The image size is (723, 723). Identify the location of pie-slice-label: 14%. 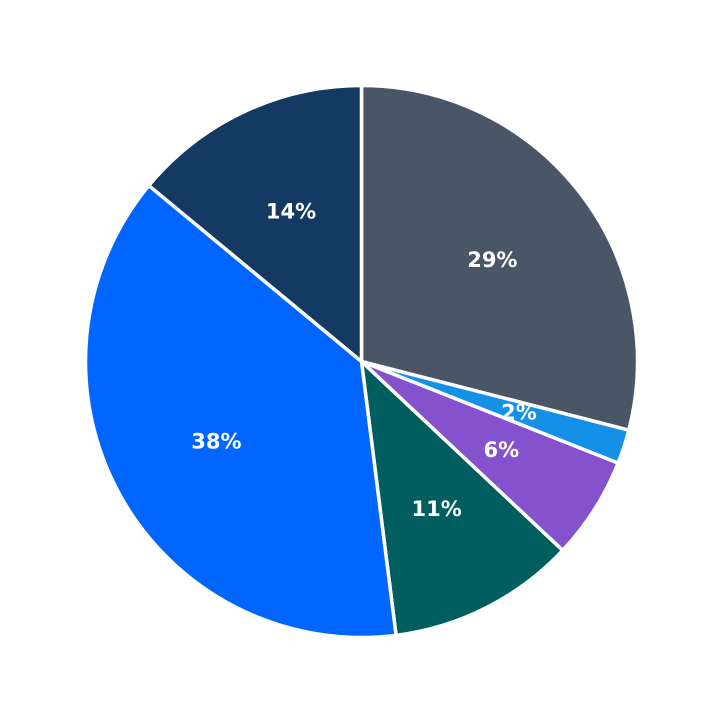
(291, 212).